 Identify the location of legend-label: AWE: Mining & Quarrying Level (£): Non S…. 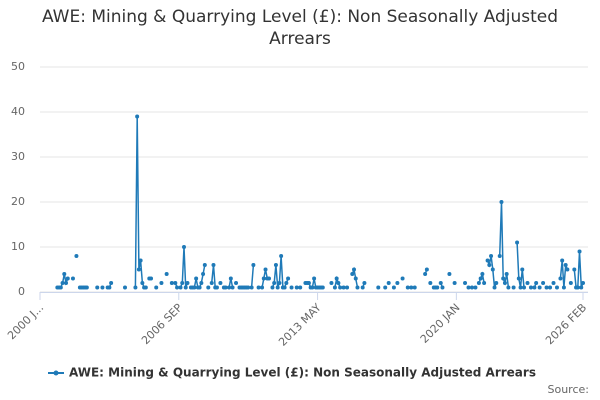
(302, 373).